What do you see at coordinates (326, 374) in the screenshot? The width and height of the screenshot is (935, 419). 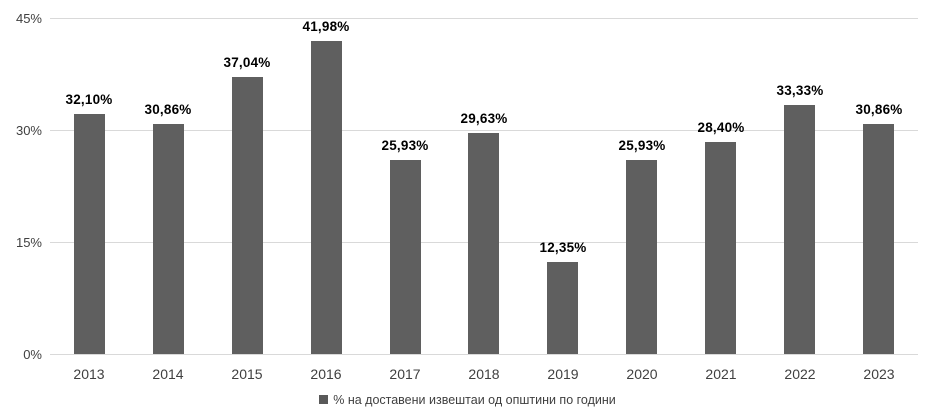 I see `x-tick-label: 2016` at bounding box center [326, 374].